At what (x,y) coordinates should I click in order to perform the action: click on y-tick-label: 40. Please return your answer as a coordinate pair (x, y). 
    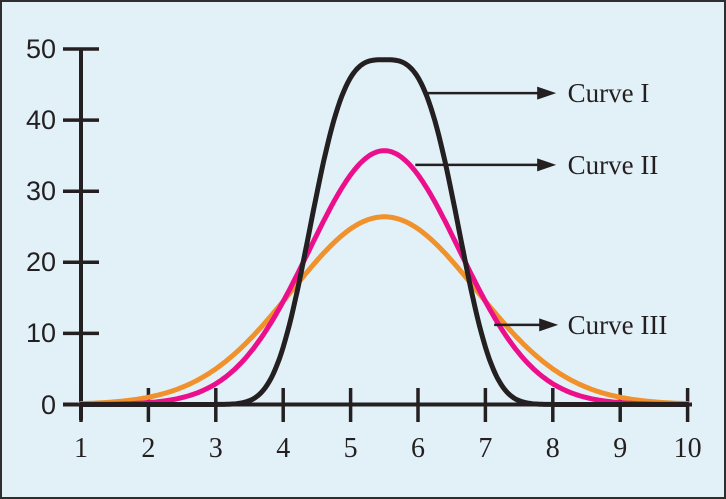
    Looking at the image, I should click on (40, 120).